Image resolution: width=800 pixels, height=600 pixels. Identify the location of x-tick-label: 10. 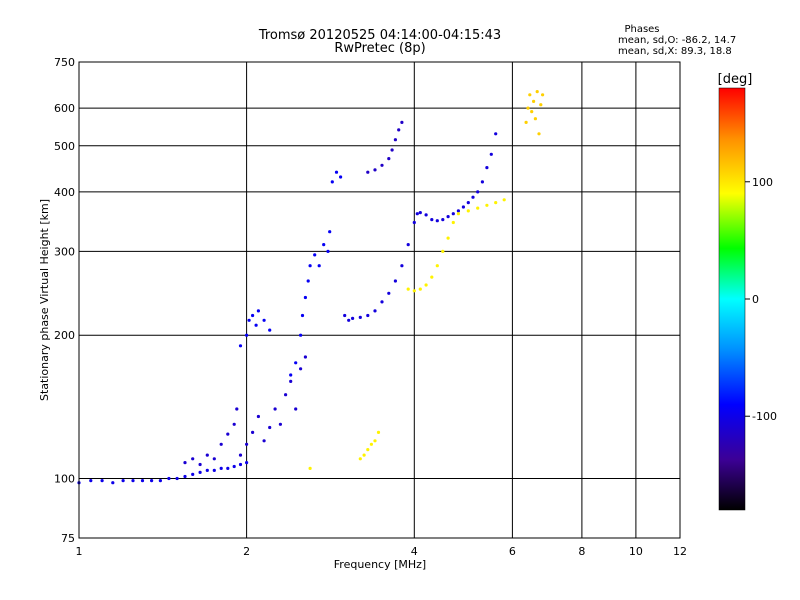
(636, 551).